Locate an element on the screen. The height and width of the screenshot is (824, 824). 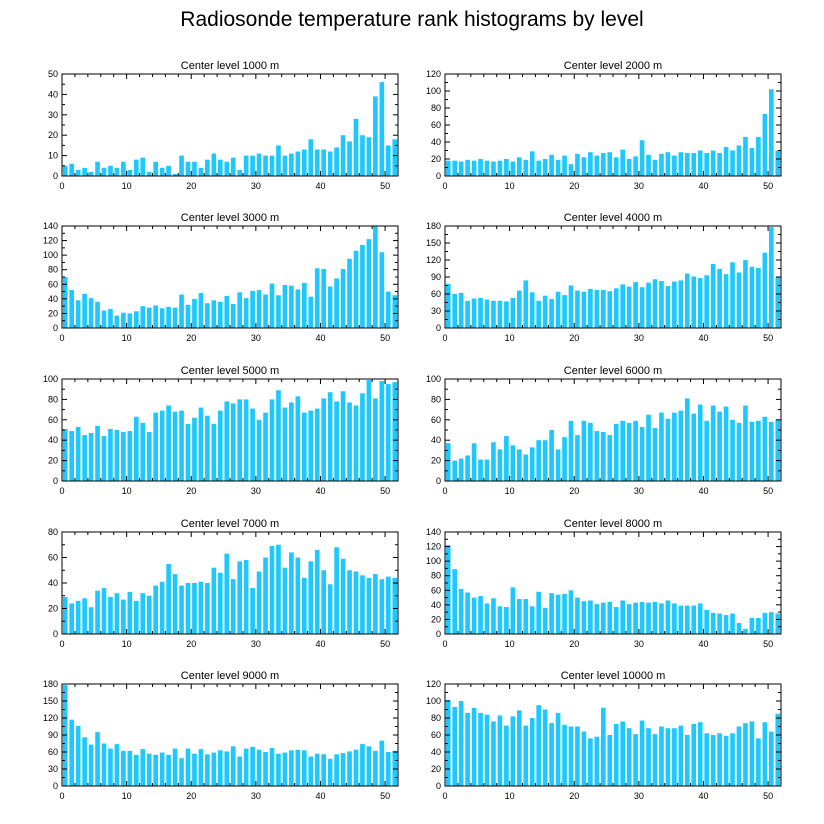
y-tick-label: 60 is located at coordinates (53, 558).